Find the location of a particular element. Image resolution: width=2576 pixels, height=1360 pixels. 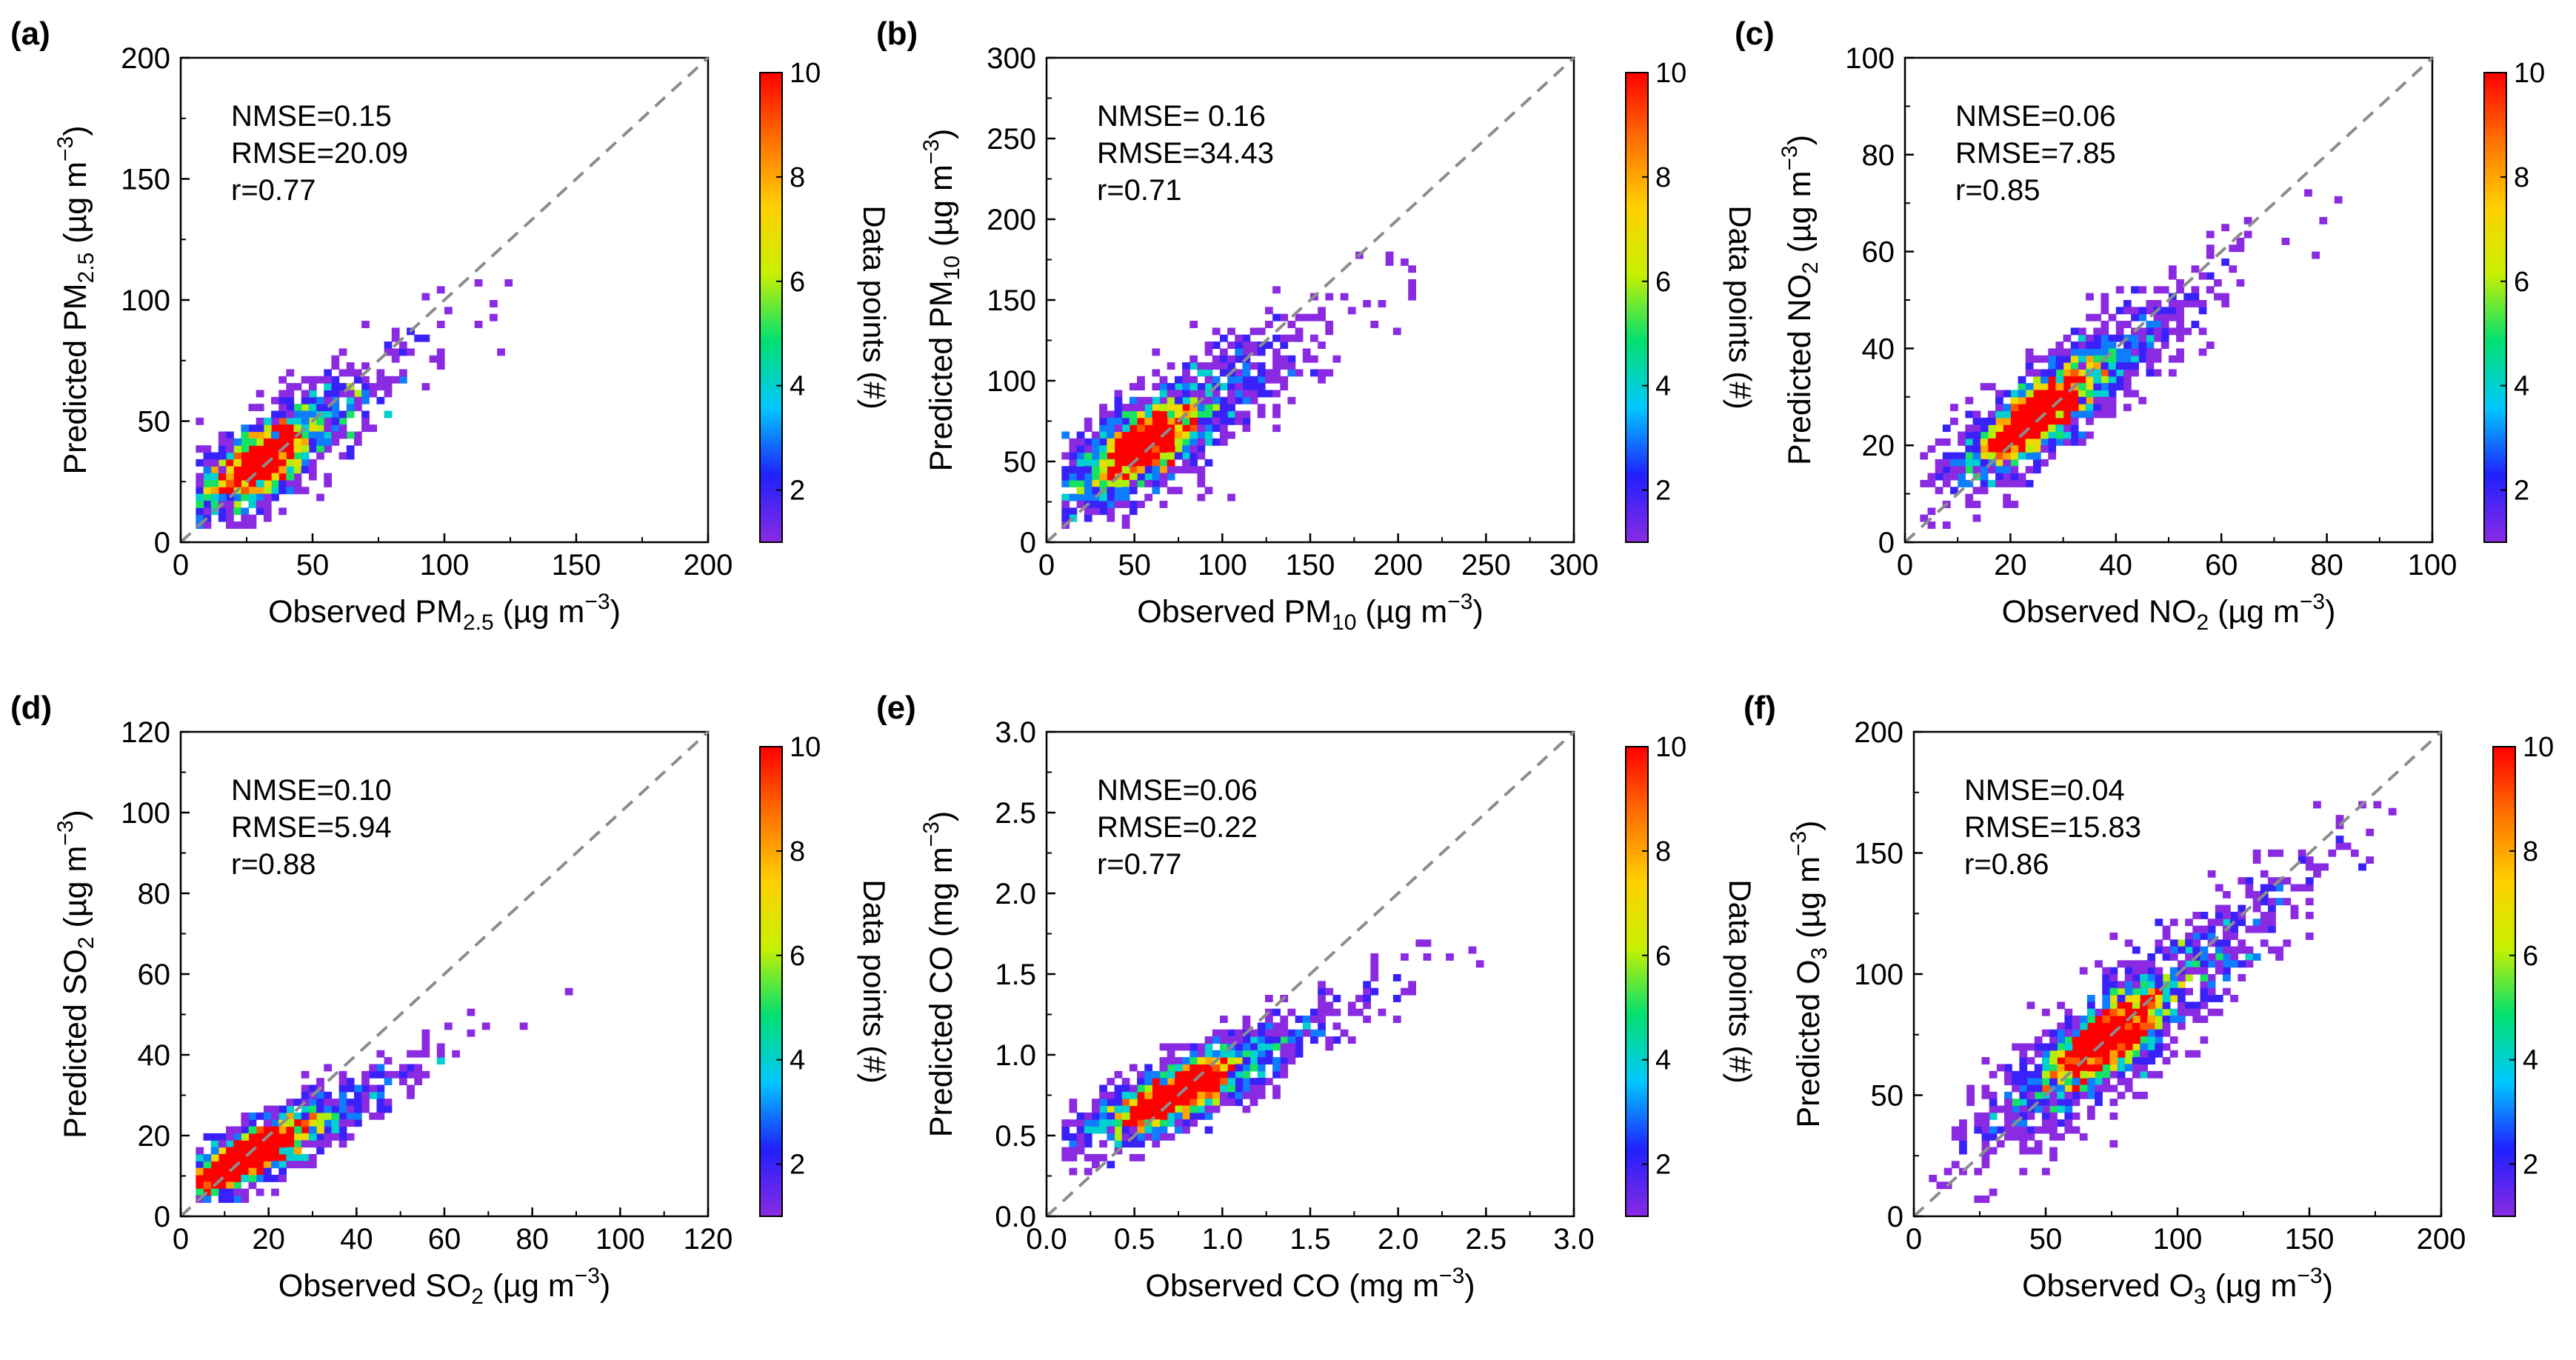

axis-label-text: Observed SO is located at coordinates (375, 1286).